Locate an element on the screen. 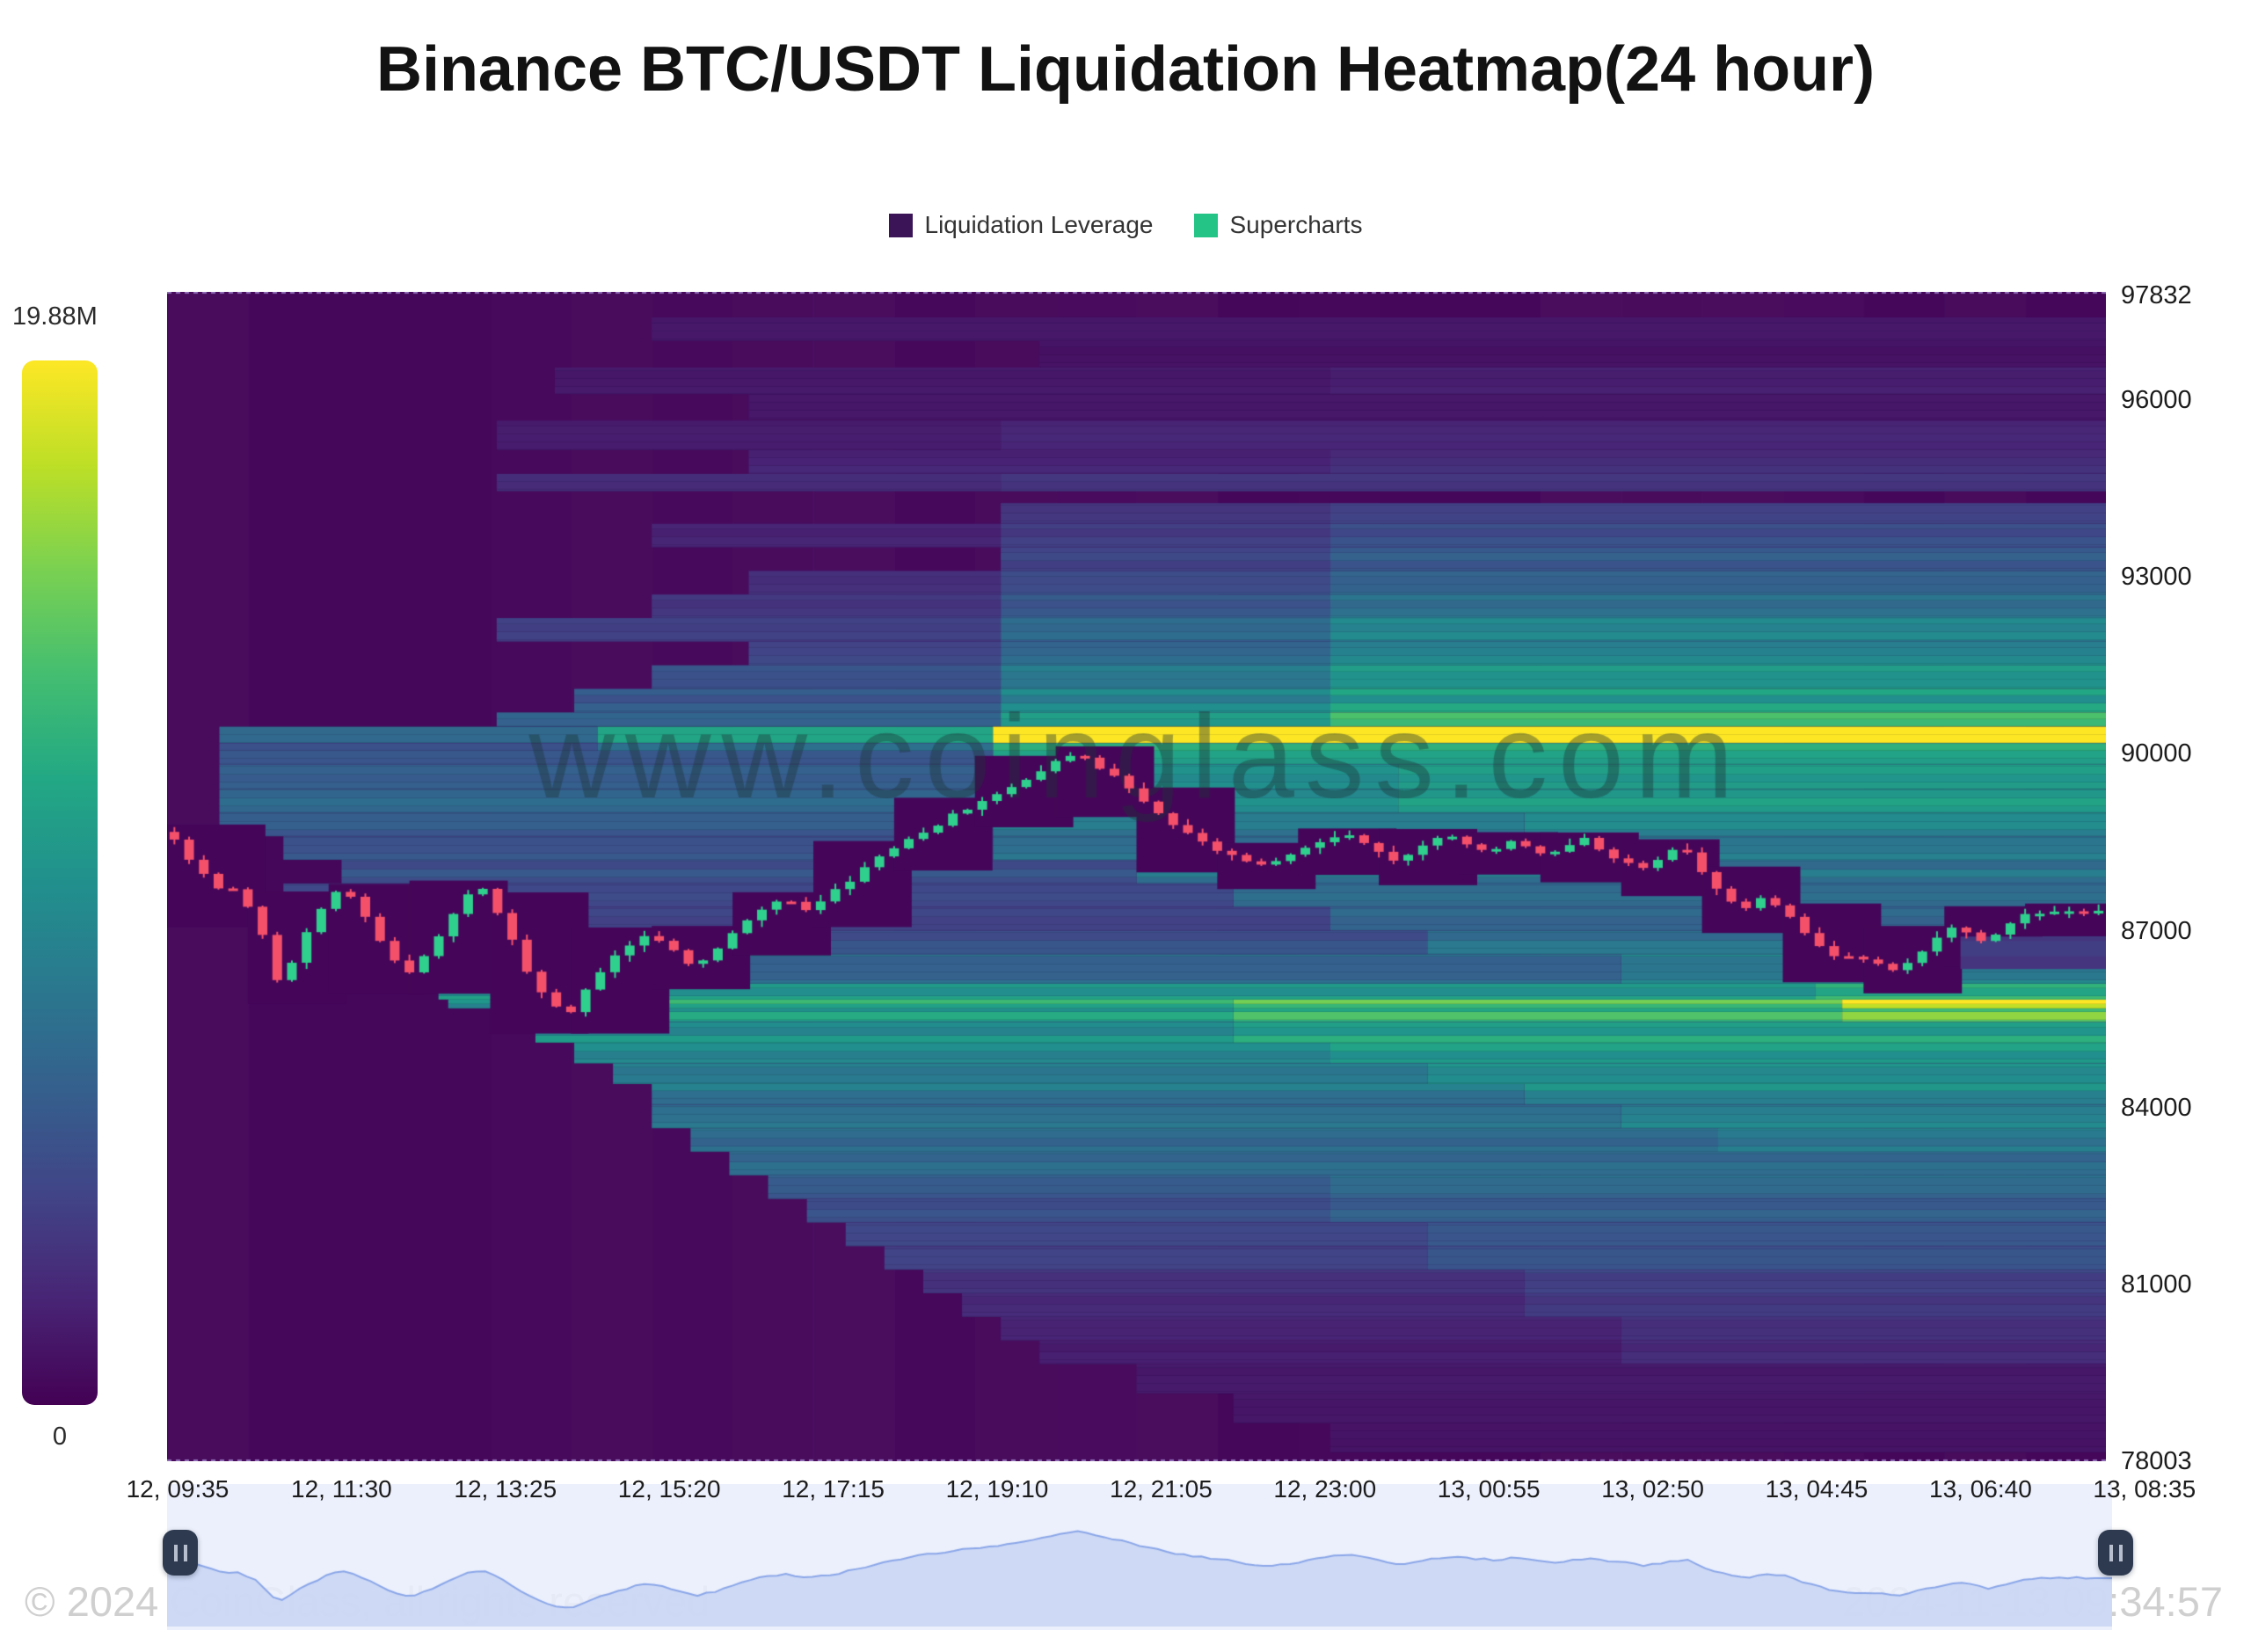 The width and height of the screenshot is (2251, 1652). time-tick-label: 12, 21:05 is located at coordinates (1161, 1489).